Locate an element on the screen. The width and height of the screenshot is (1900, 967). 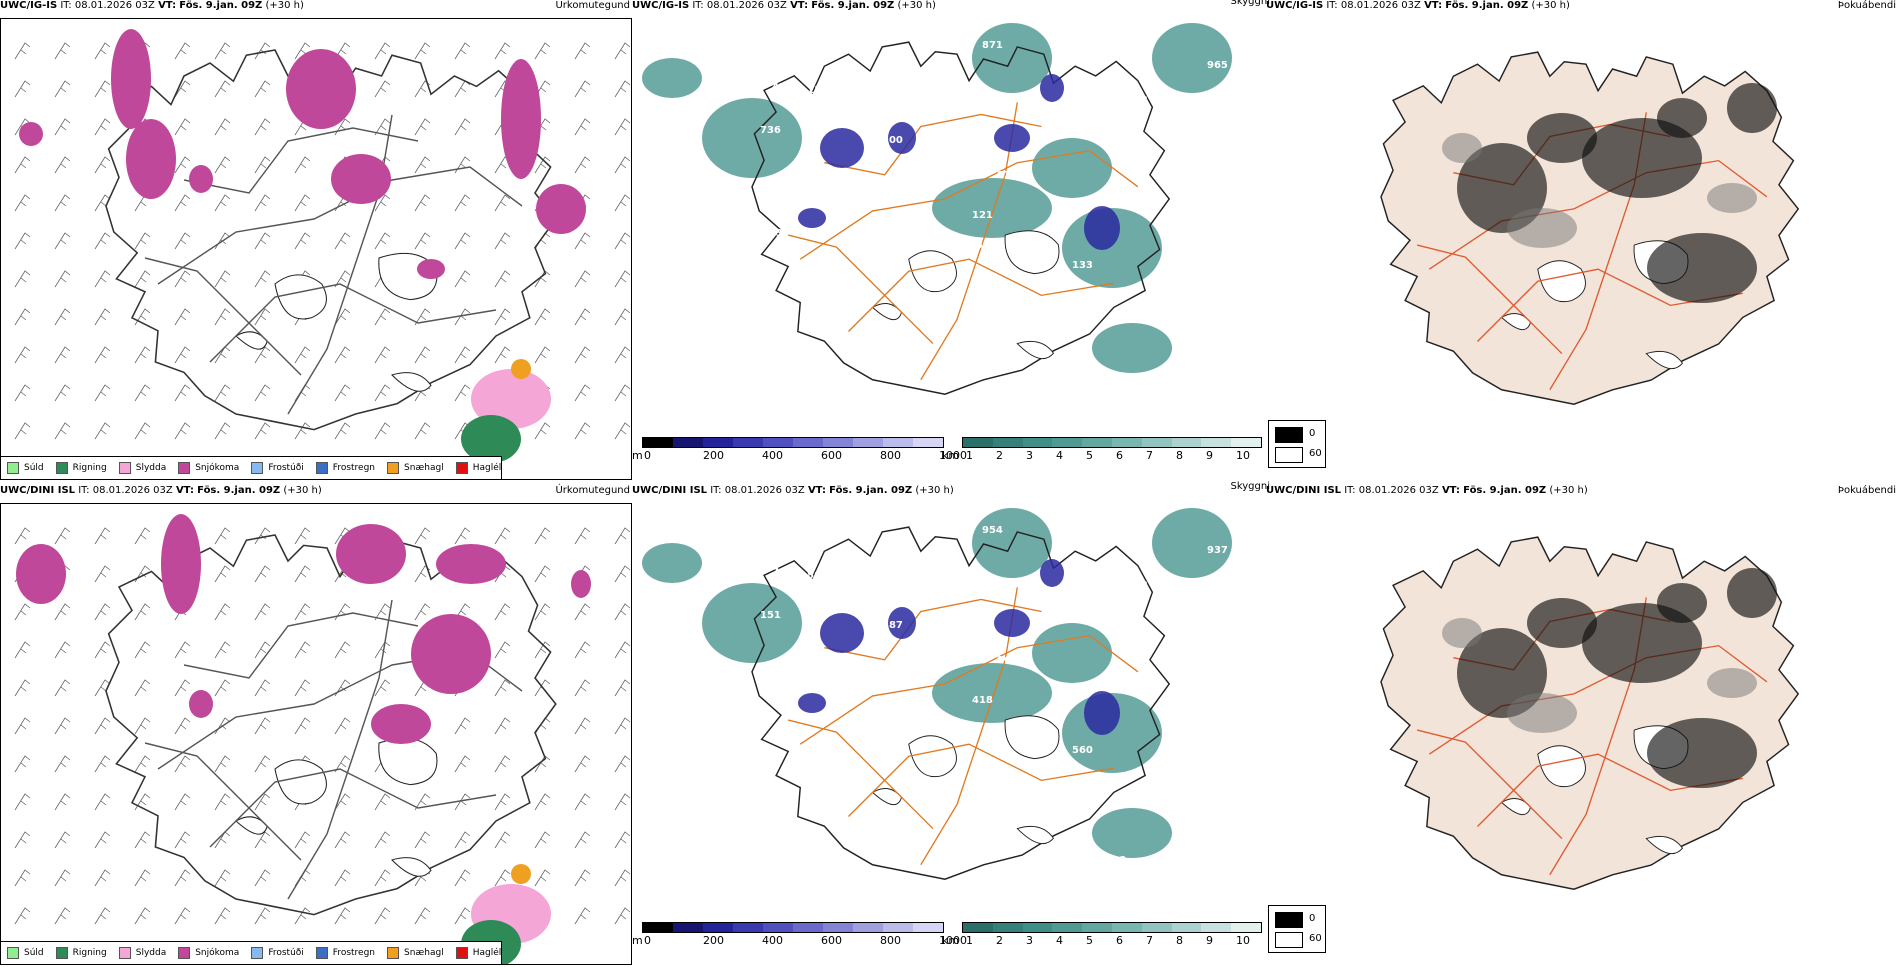
cloudbase-value: 113 is located at coordinates (942, 628).